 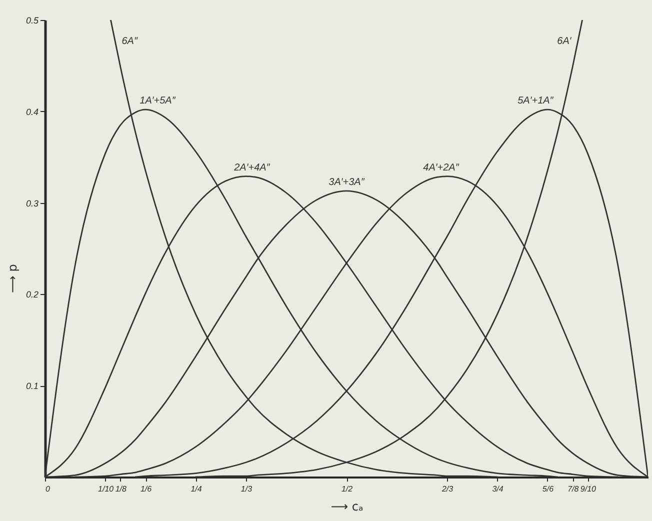 What do you see at coordinates (32, 111) in the screenshot?
I see `y-tick-label: 0.4` at bounding box center [32, 111].